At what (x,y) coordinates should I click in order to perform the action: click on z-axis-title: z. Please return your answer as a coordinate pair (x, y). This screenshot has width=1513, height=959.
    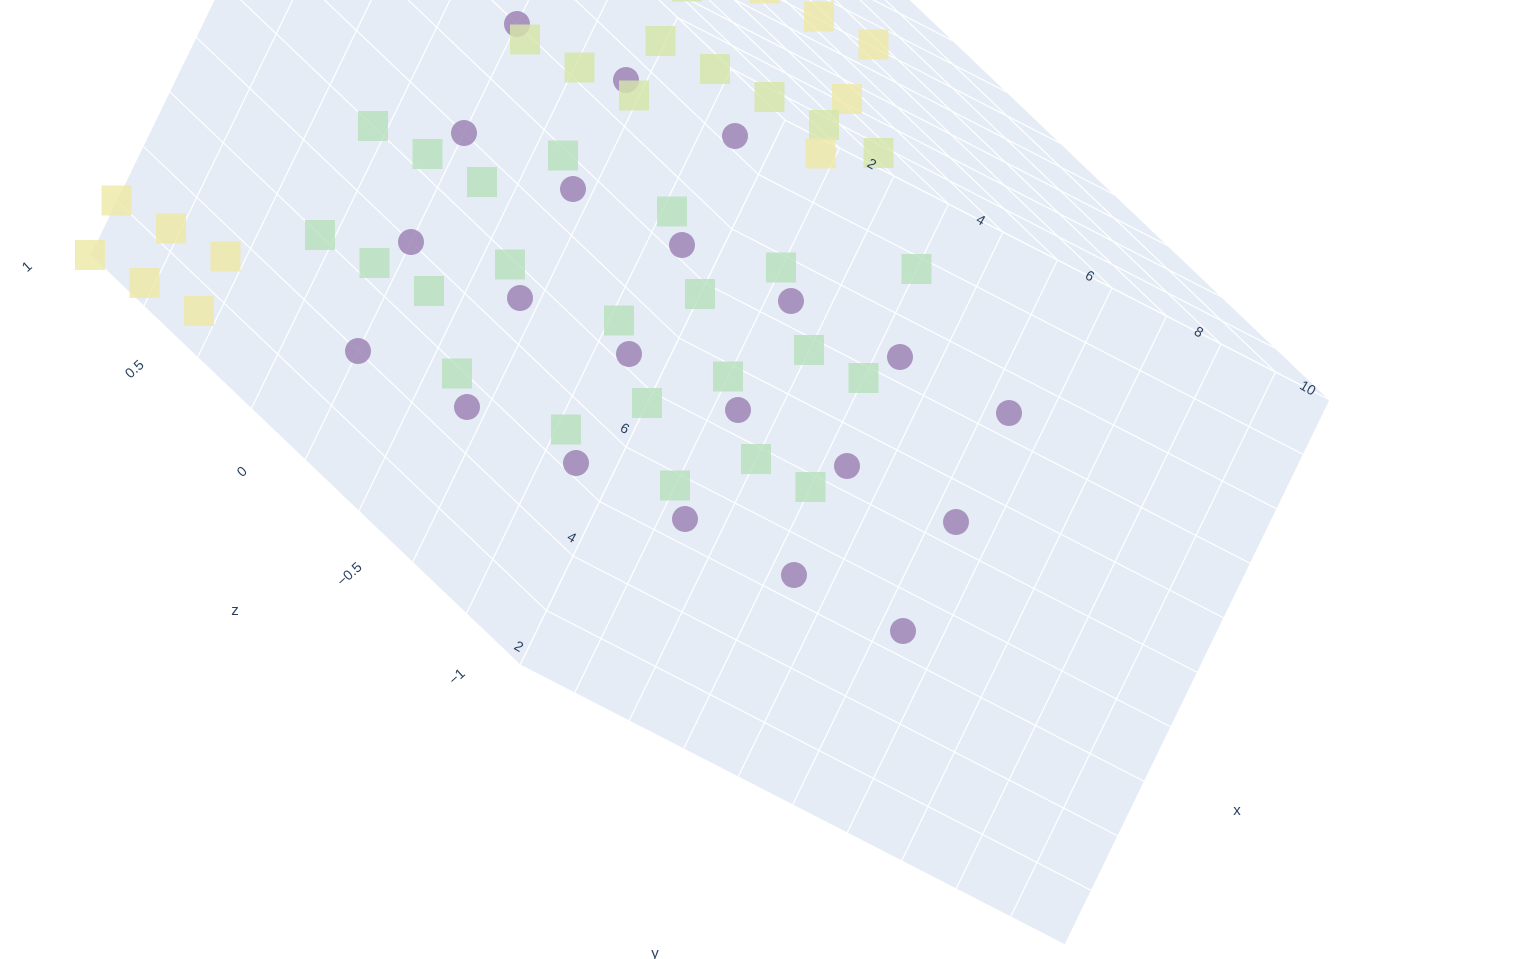
    Looking at the image, I should click on (235, 610).